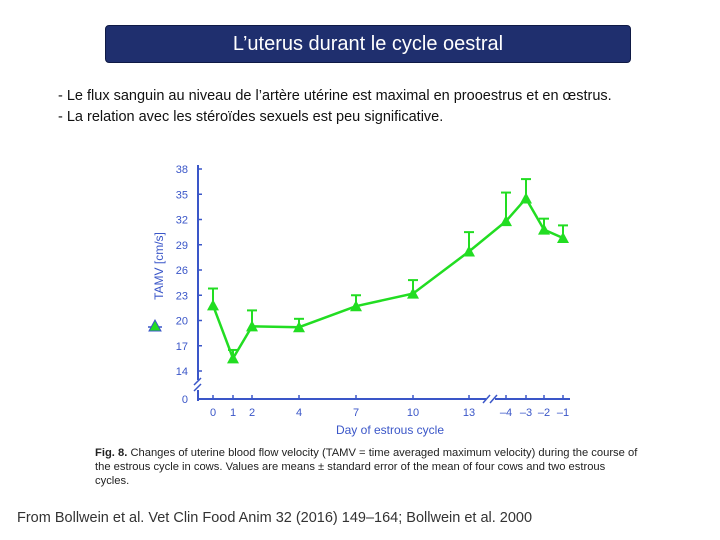  I want to click on x-tick-label: 13, so click(469, 413).